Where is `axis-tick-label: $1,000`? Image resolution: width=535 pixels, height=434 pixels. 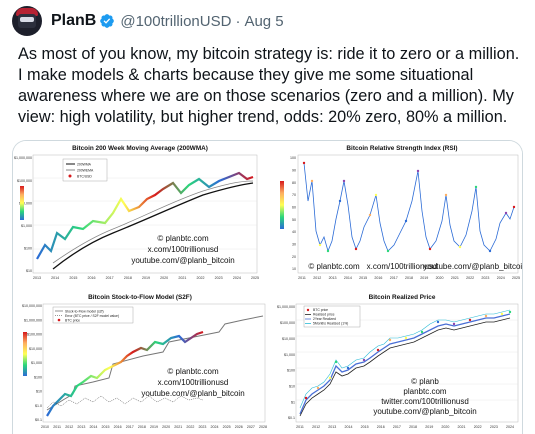
axis-tick-label: $1,000 is located at coordinates (36, 363).